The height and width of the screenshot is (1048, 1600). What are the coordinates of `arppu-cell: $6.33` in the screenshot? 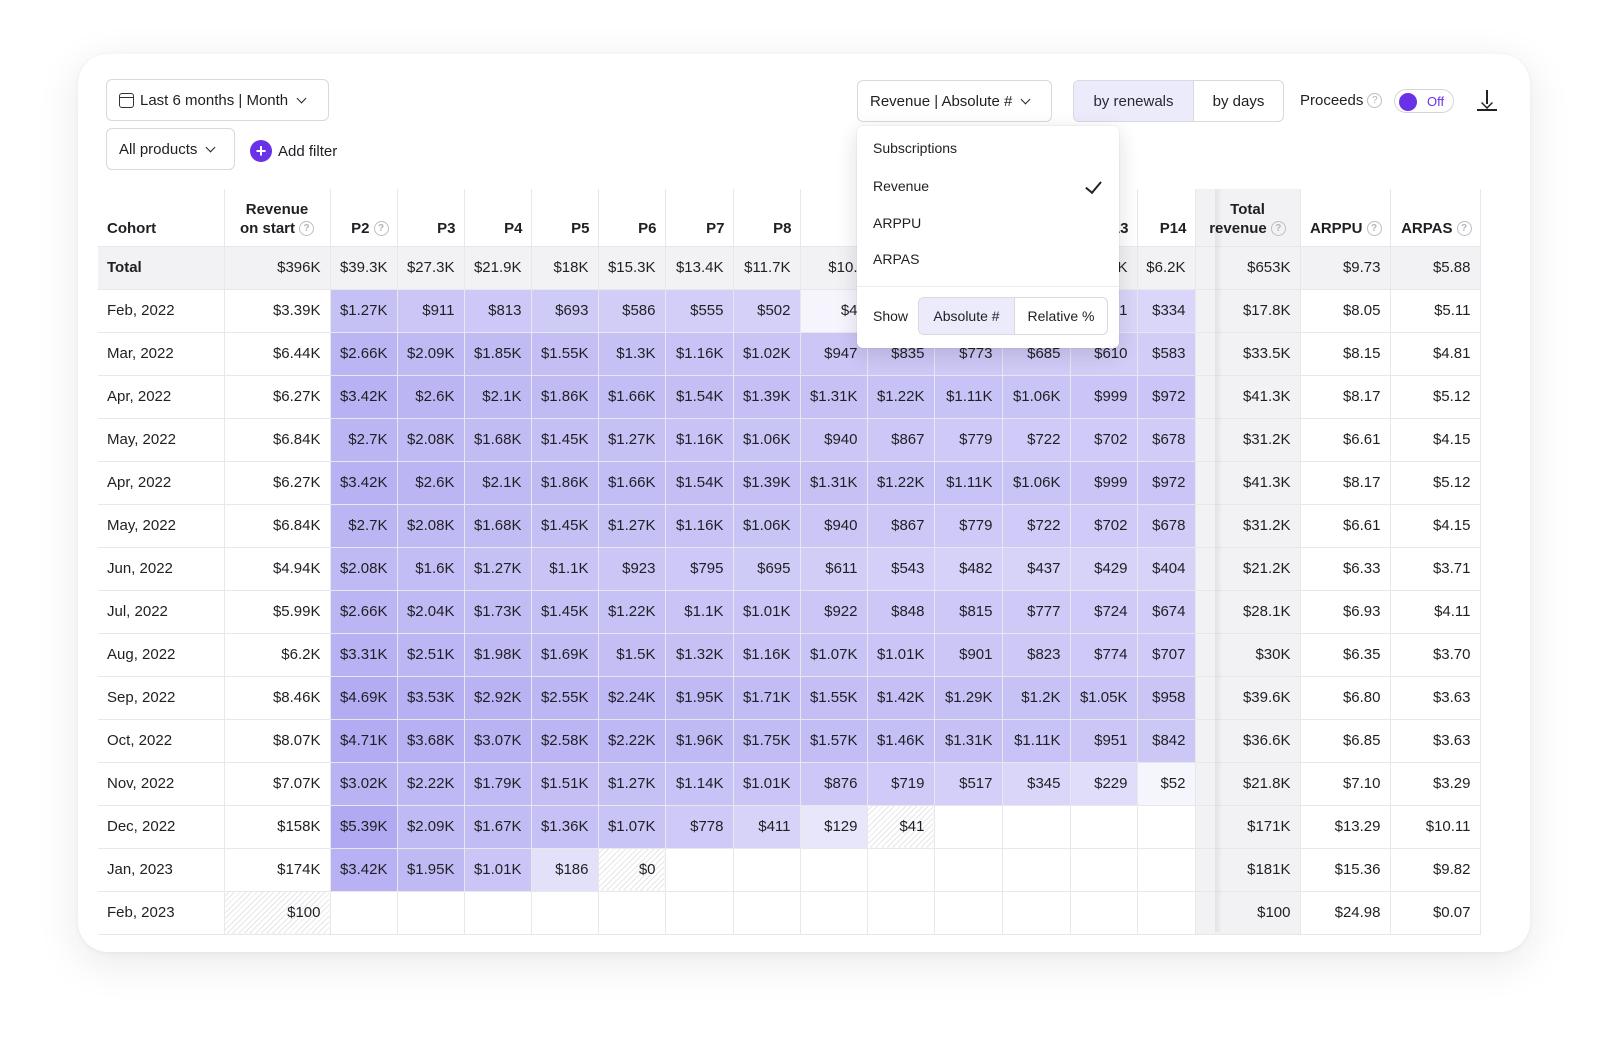 It's located at (1345, 569).